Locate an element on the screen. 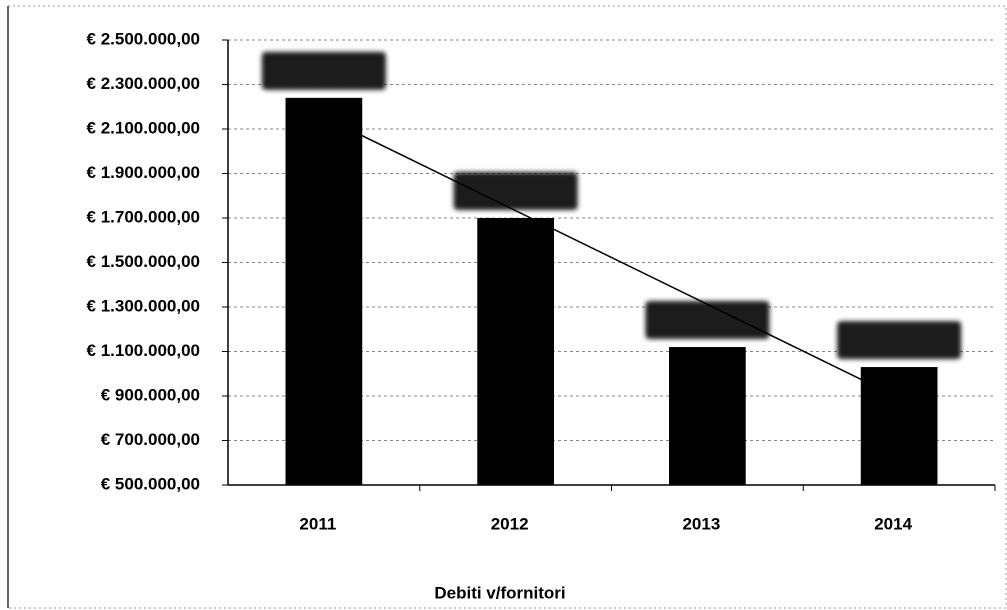 The width and height of the screenshot is (1007, 610). y-tick-label: € 1.700.000,00 is located at coordinates (143, 216).